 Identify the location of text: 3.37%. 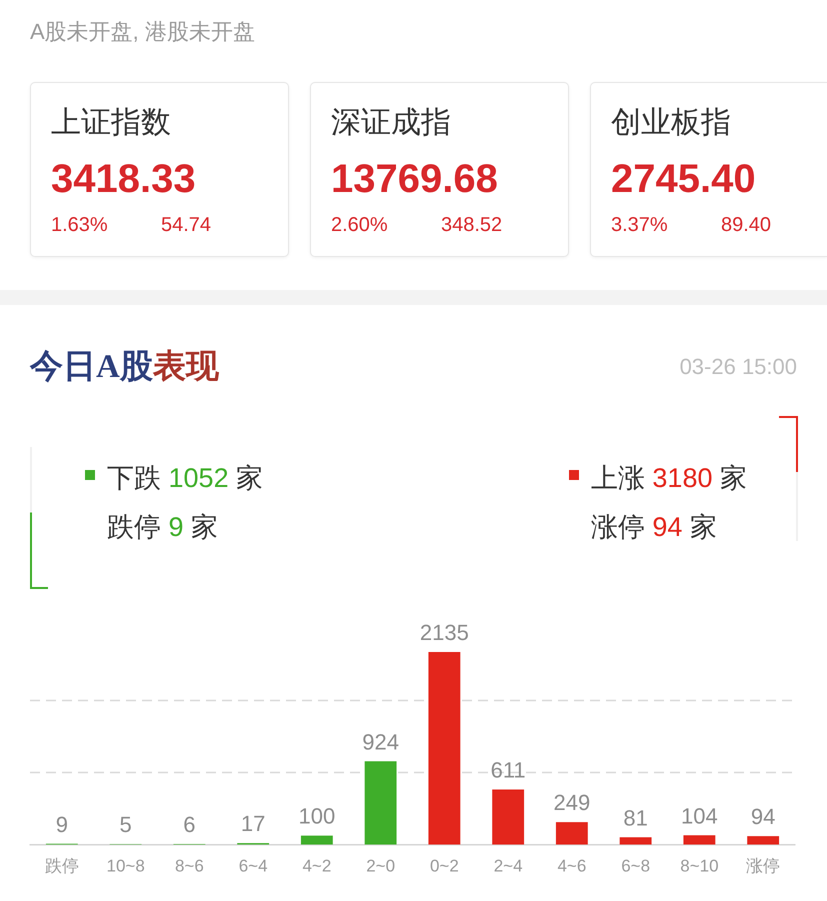
(640, 225).